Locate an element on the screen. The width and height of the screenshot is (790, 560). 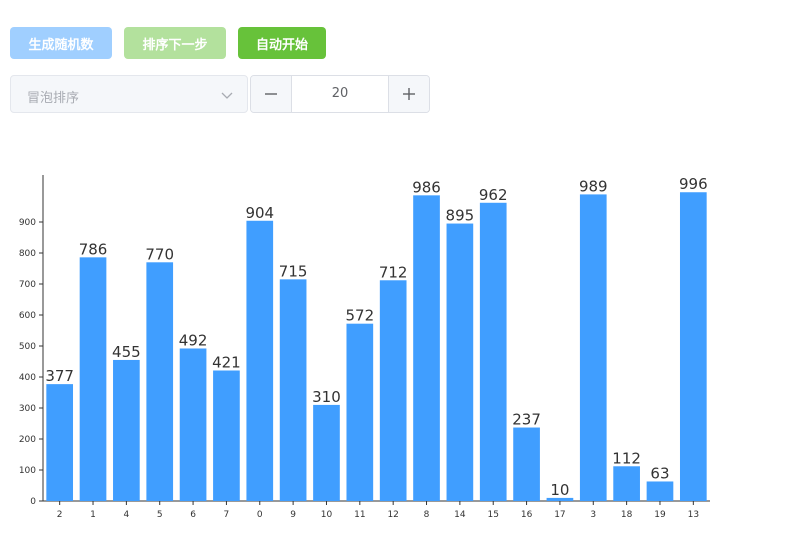
bar-value-label: 712 is located at coordinates (393, 272).